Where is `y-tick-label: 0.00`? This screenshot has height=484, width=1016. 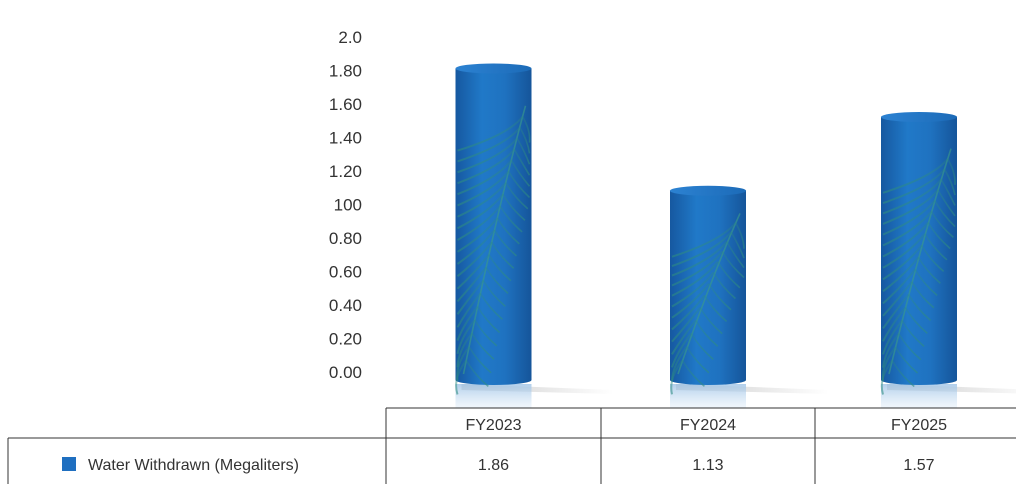
y-tick-label: 0.00 is located at coordinates (345, 372).